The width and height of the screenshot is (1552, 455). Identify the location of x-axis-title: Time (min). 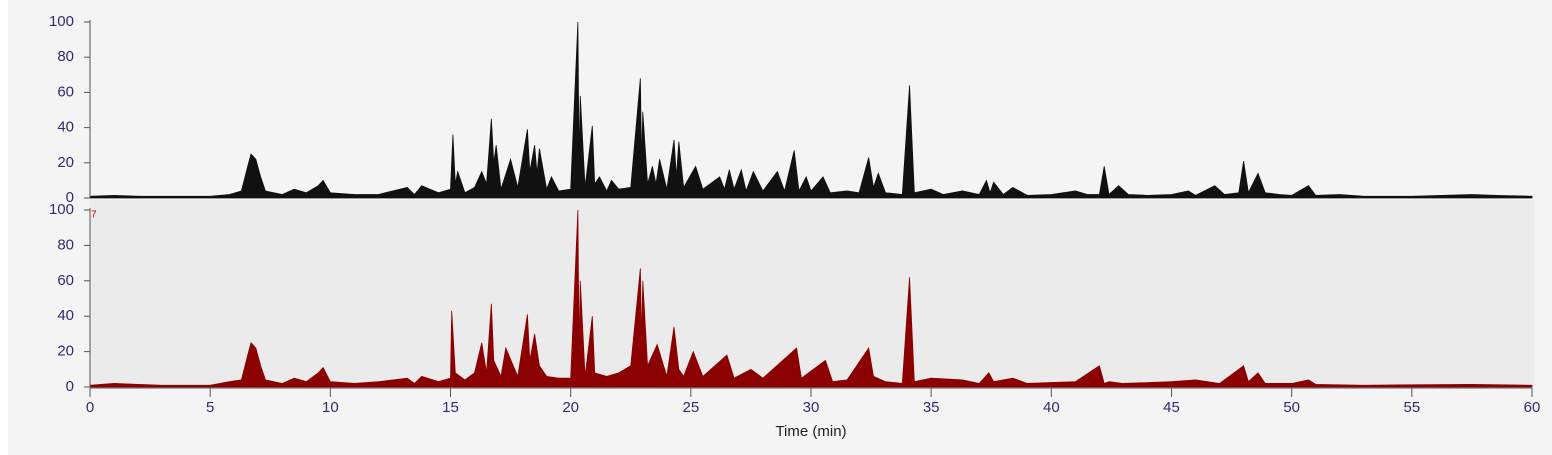
(810, 431).